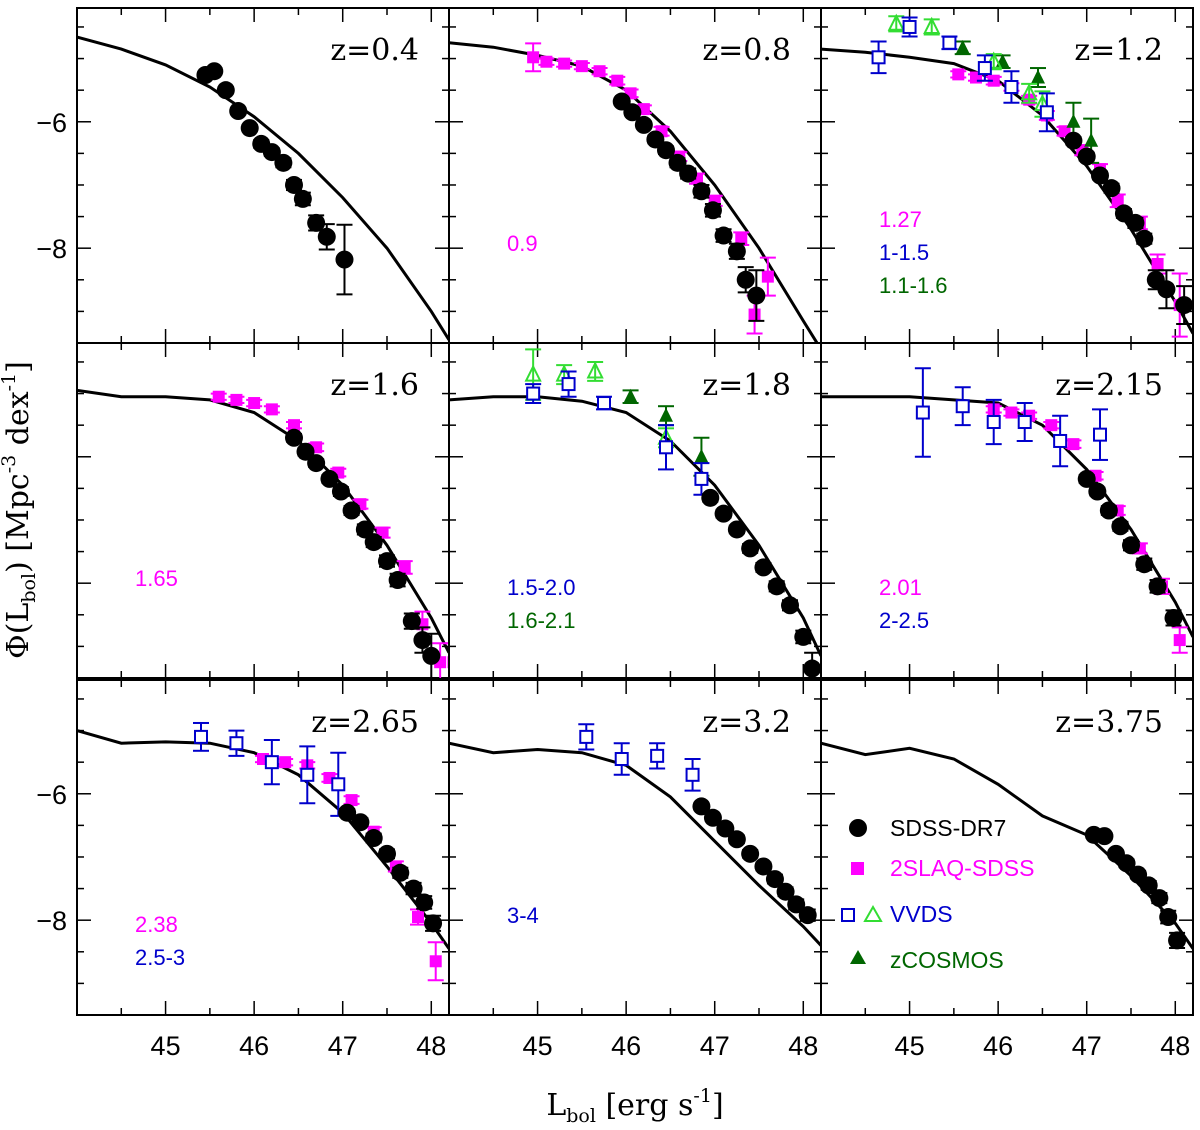 The height and width of the screenshot is (1130, 1200). I want to click on redshift-label: z=1.8, so click(746, 385).